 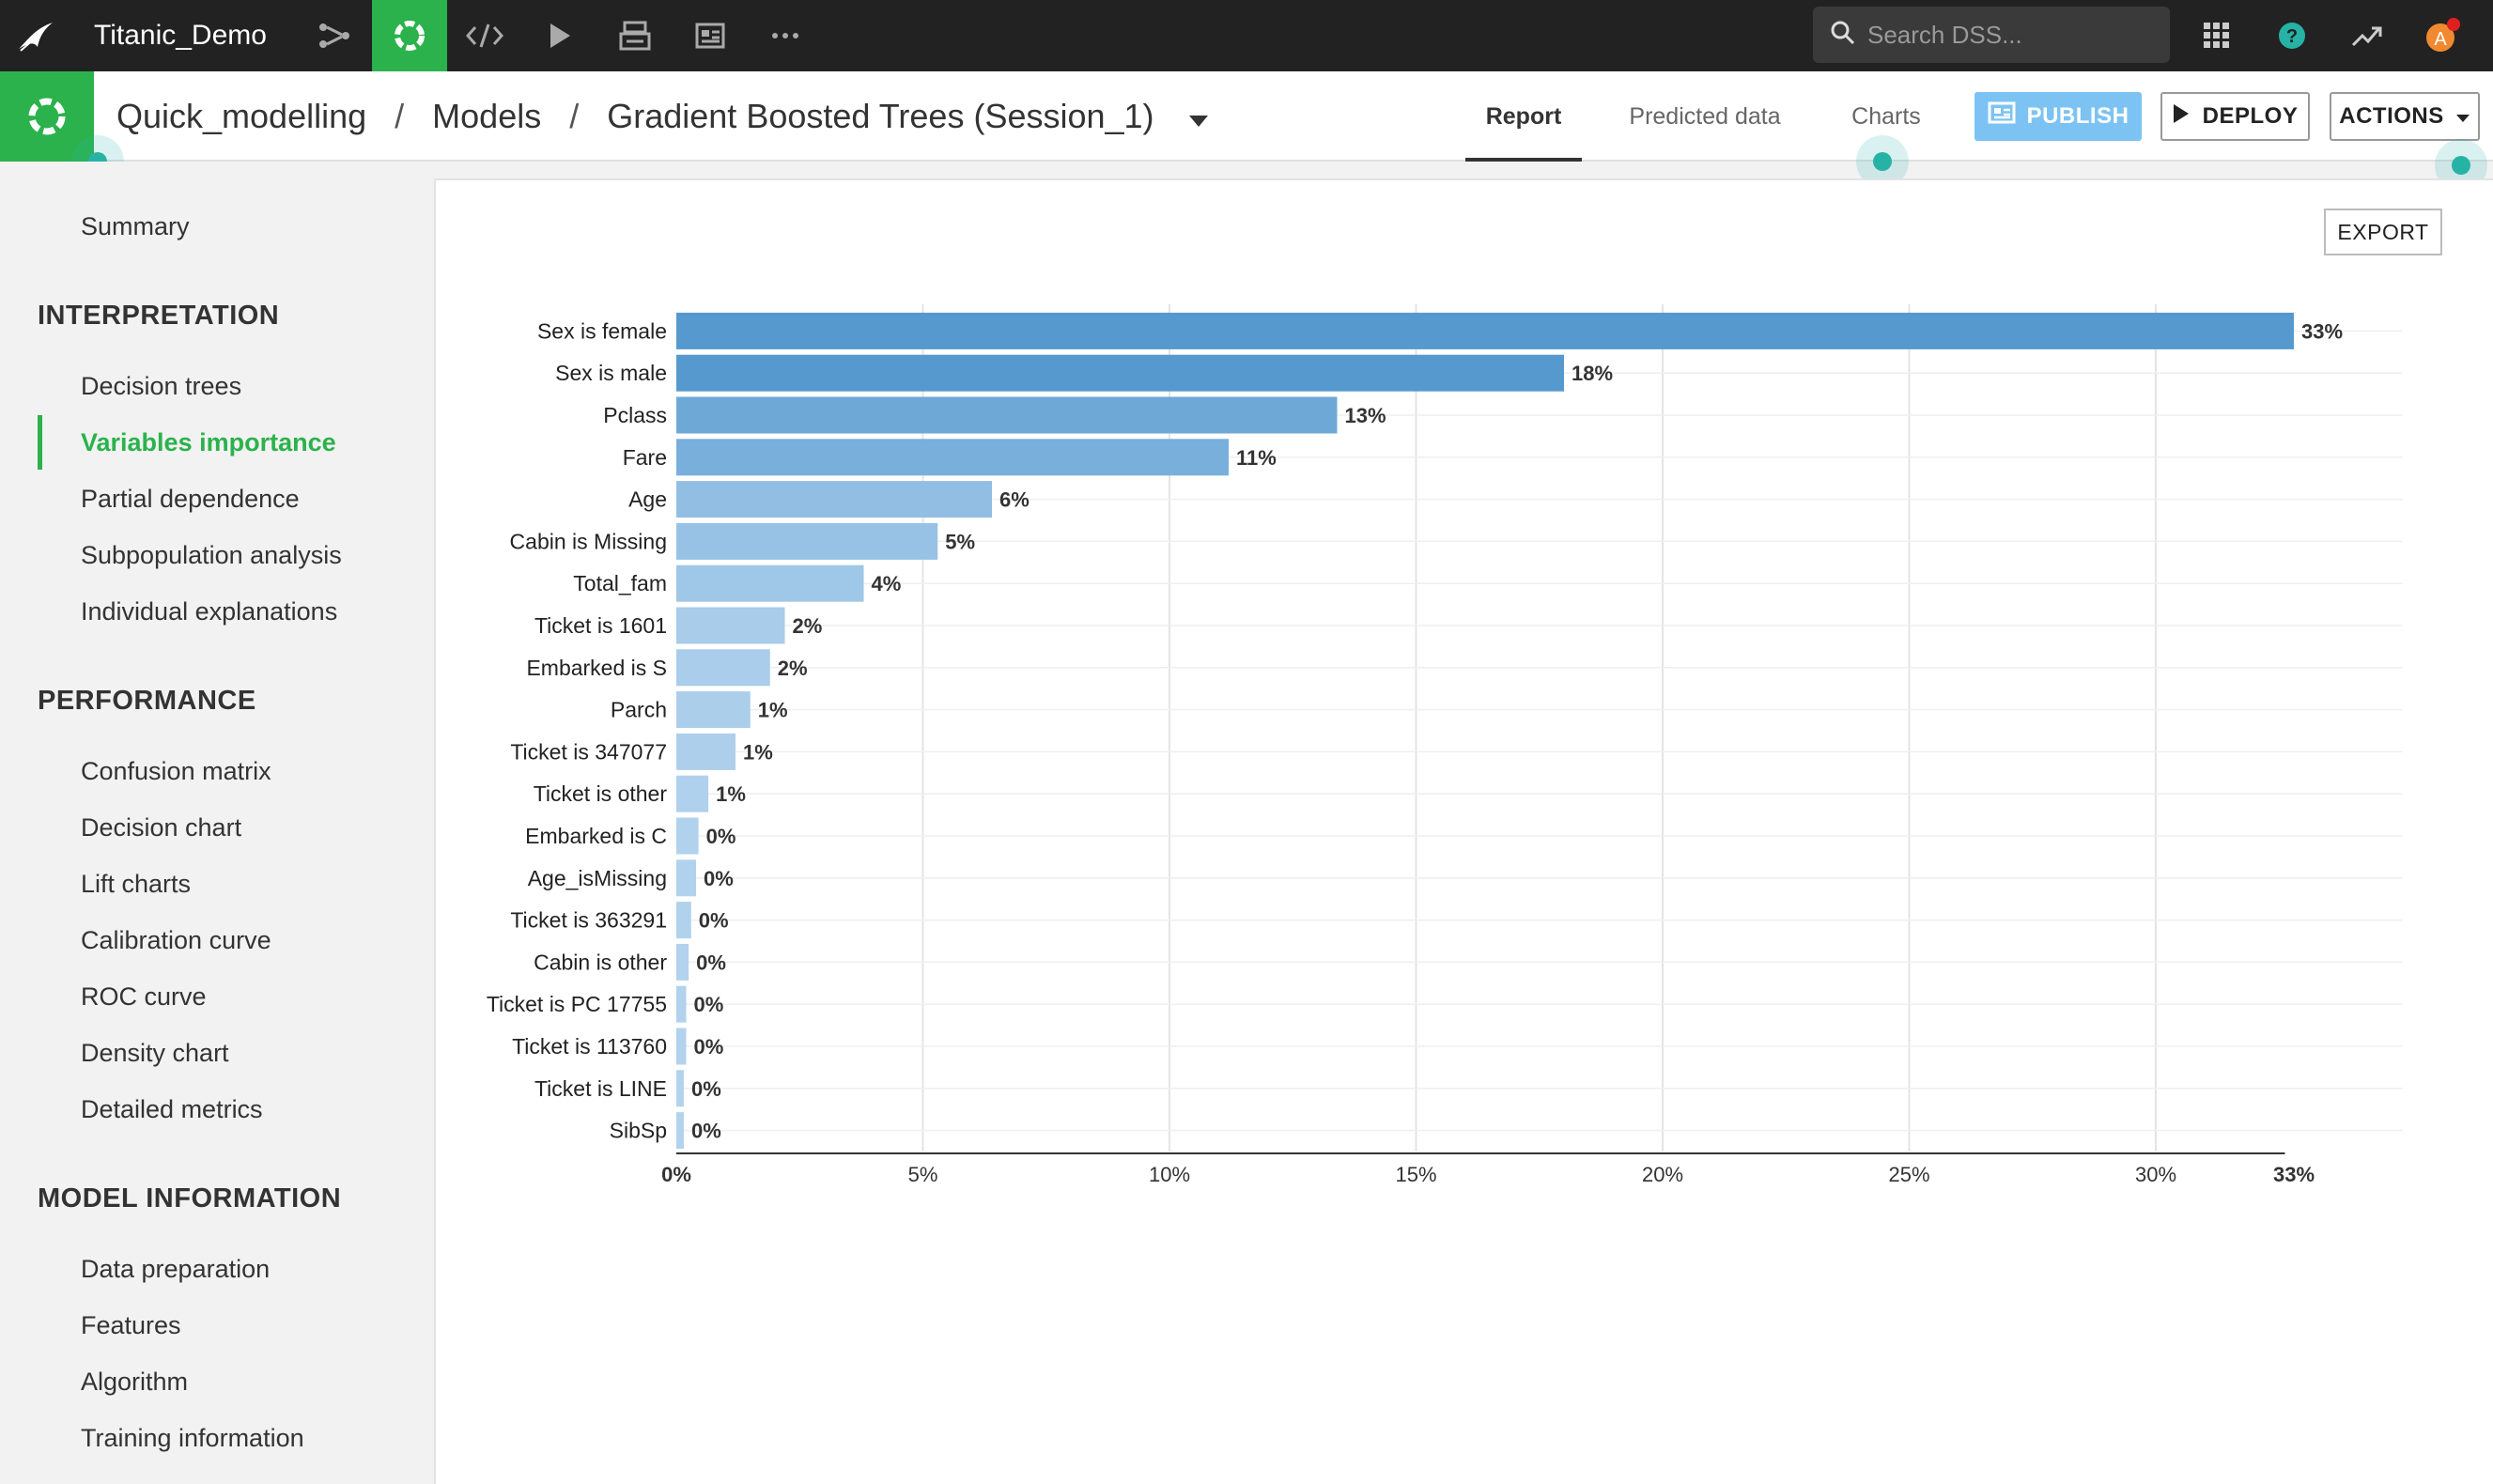 What do you see at coordinates (635, 35) in the screenshot?
I see `wiki-icon` at bounding box center [635, 35].